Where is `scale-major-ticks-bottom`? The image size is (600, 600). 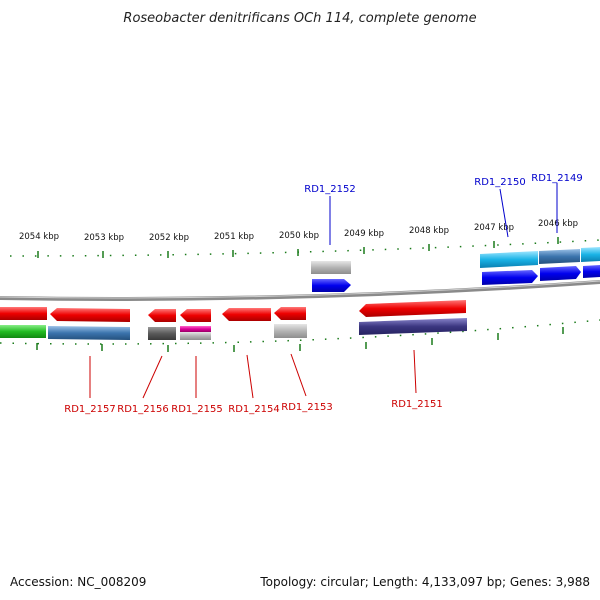 scale-major-ticks-bottom is located at coordinates (300, 339).